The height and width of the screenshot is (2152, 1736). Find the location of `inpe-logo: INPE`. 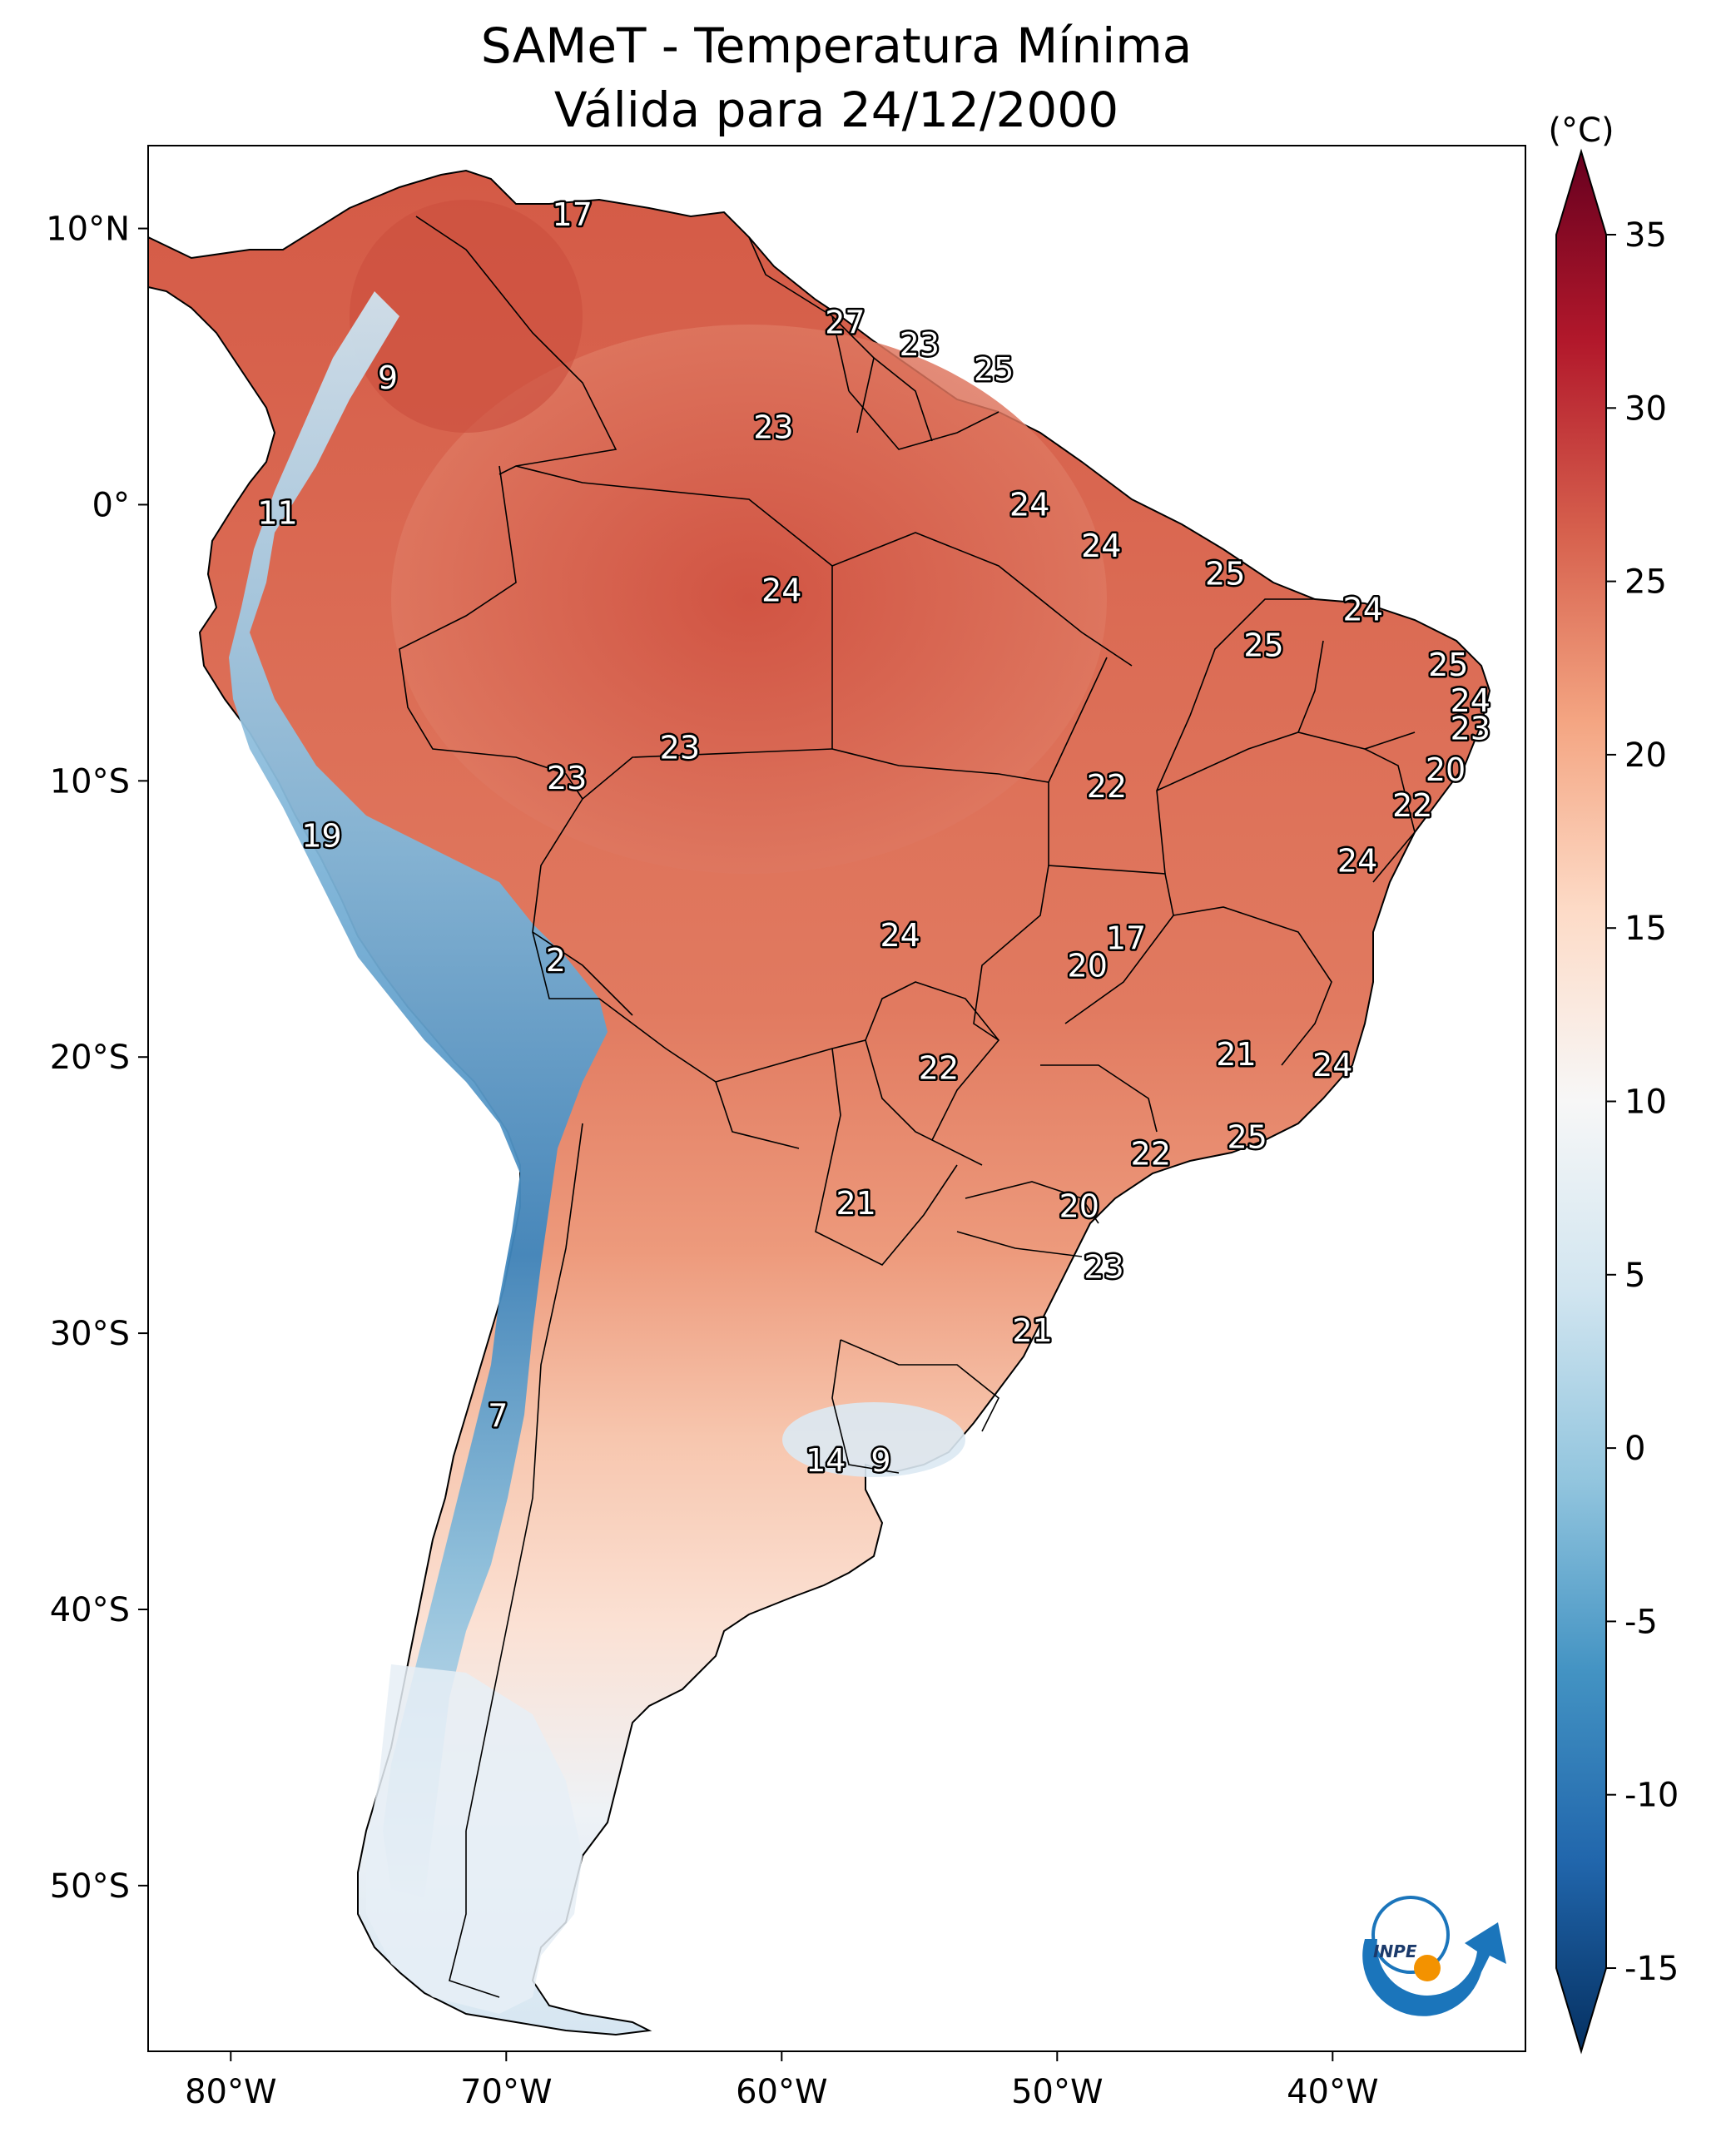

inpe-logo: INPE is located at coordinates (1434, 1956).